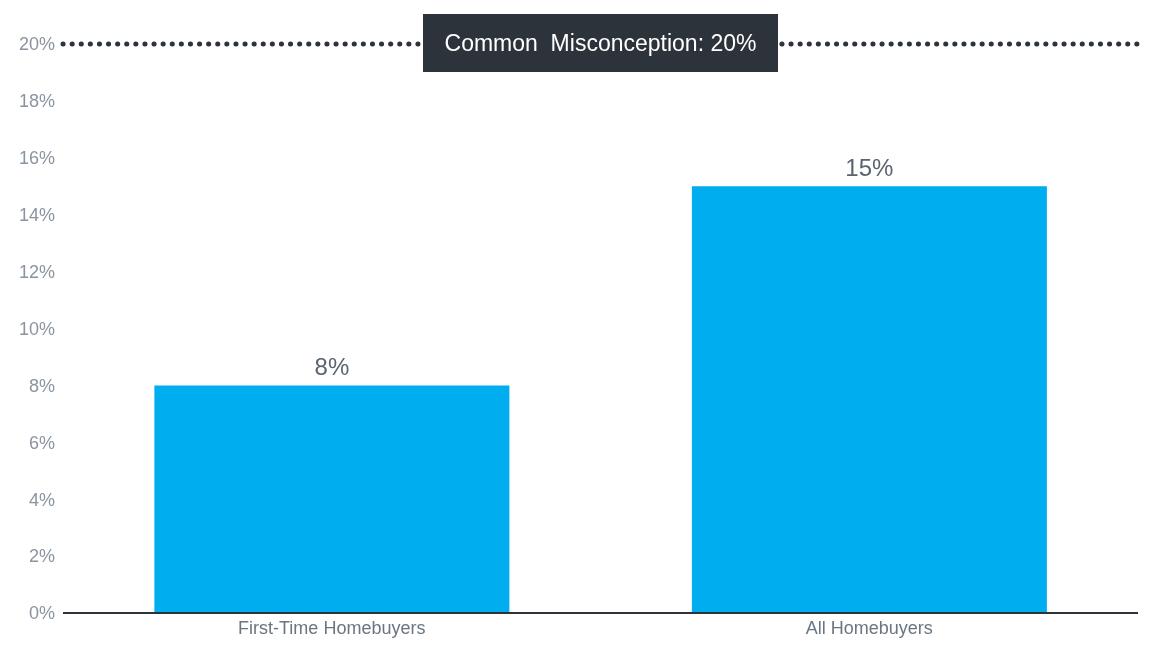  What do you see at coordinates (332, 367) in the screenshot?
I see `data-label: 8%` at bounding box center [332, 367].